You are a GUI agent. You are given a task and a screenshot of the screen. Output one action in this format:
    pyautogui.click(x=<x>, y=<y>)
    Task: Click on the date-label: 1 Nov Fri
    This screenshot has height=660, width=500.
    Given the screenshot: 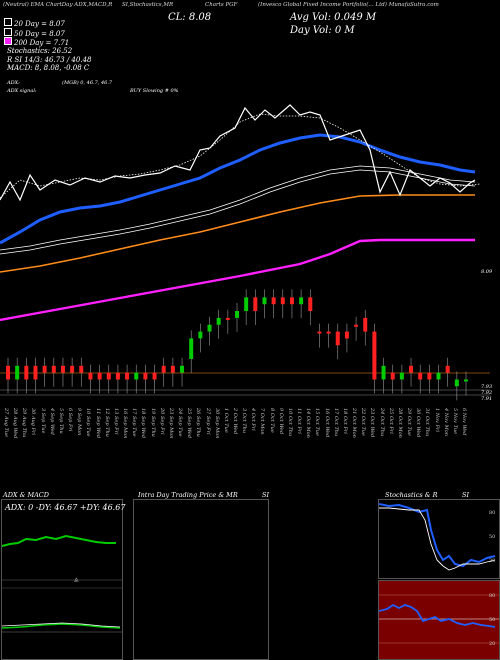 What is the action you would take?
    pyautogui.click(x=436, y=420)
    